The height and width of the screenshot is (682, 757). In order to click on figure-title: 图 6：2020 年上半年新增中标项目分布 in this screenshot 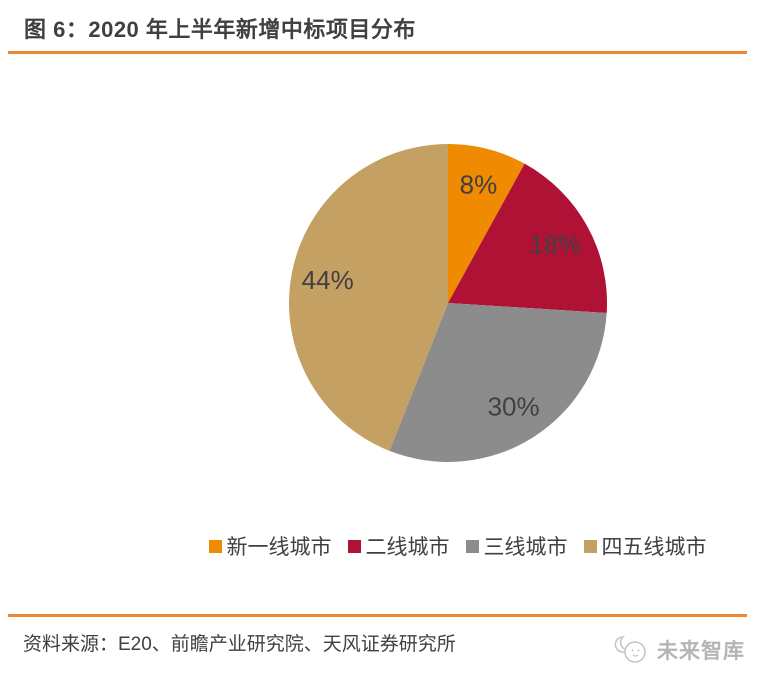, I will do `click(220, 29)`.